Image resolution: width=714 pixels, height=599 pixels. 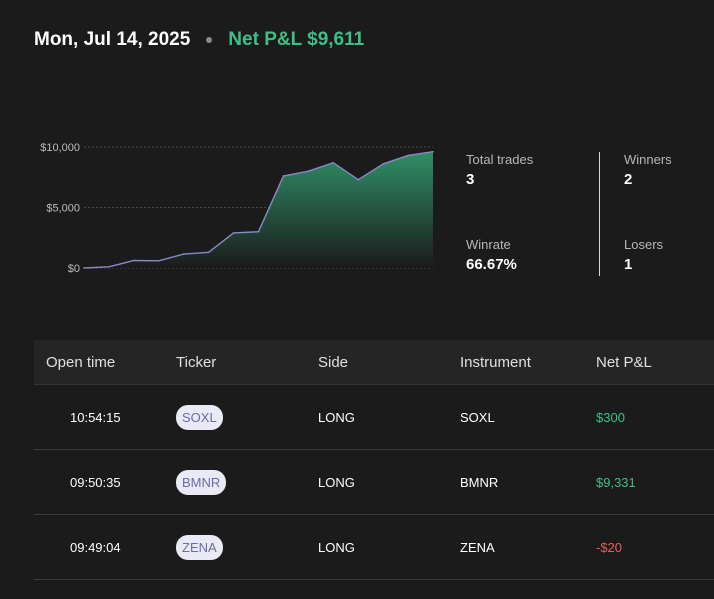 What do you see at coordinates (644, 244) in the screenshot?
I see `losers-label: Losers` at bounding box center [644, 244].